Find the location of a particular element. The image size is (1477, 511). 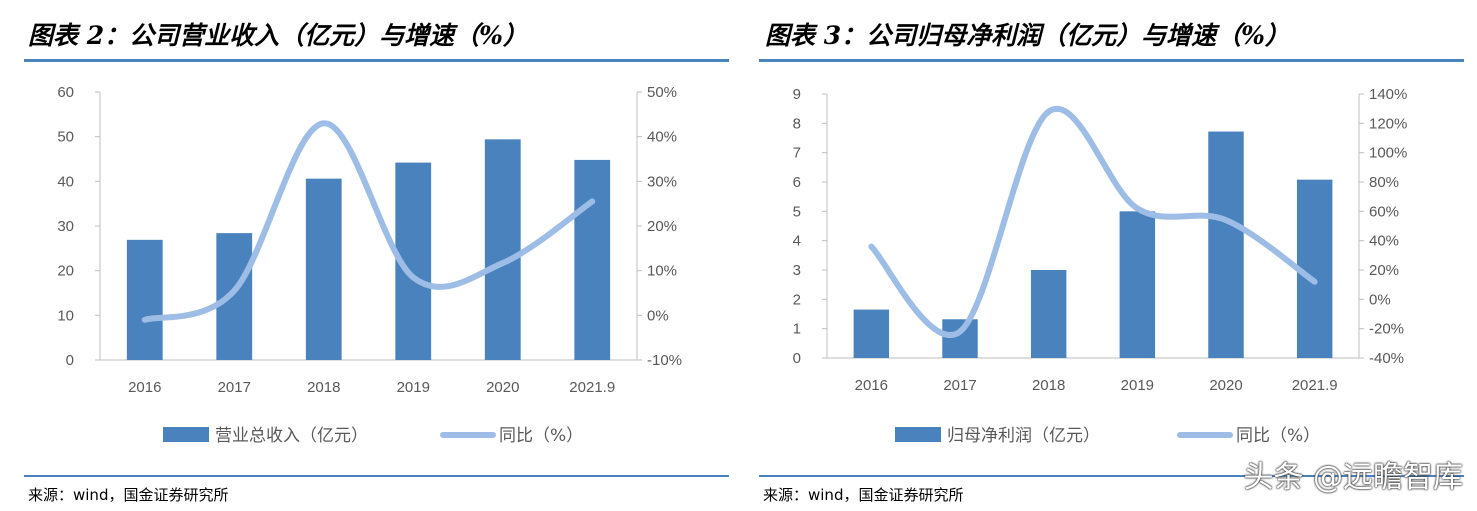

right-tick-label: -40% is located at coordinates (1386, 358).